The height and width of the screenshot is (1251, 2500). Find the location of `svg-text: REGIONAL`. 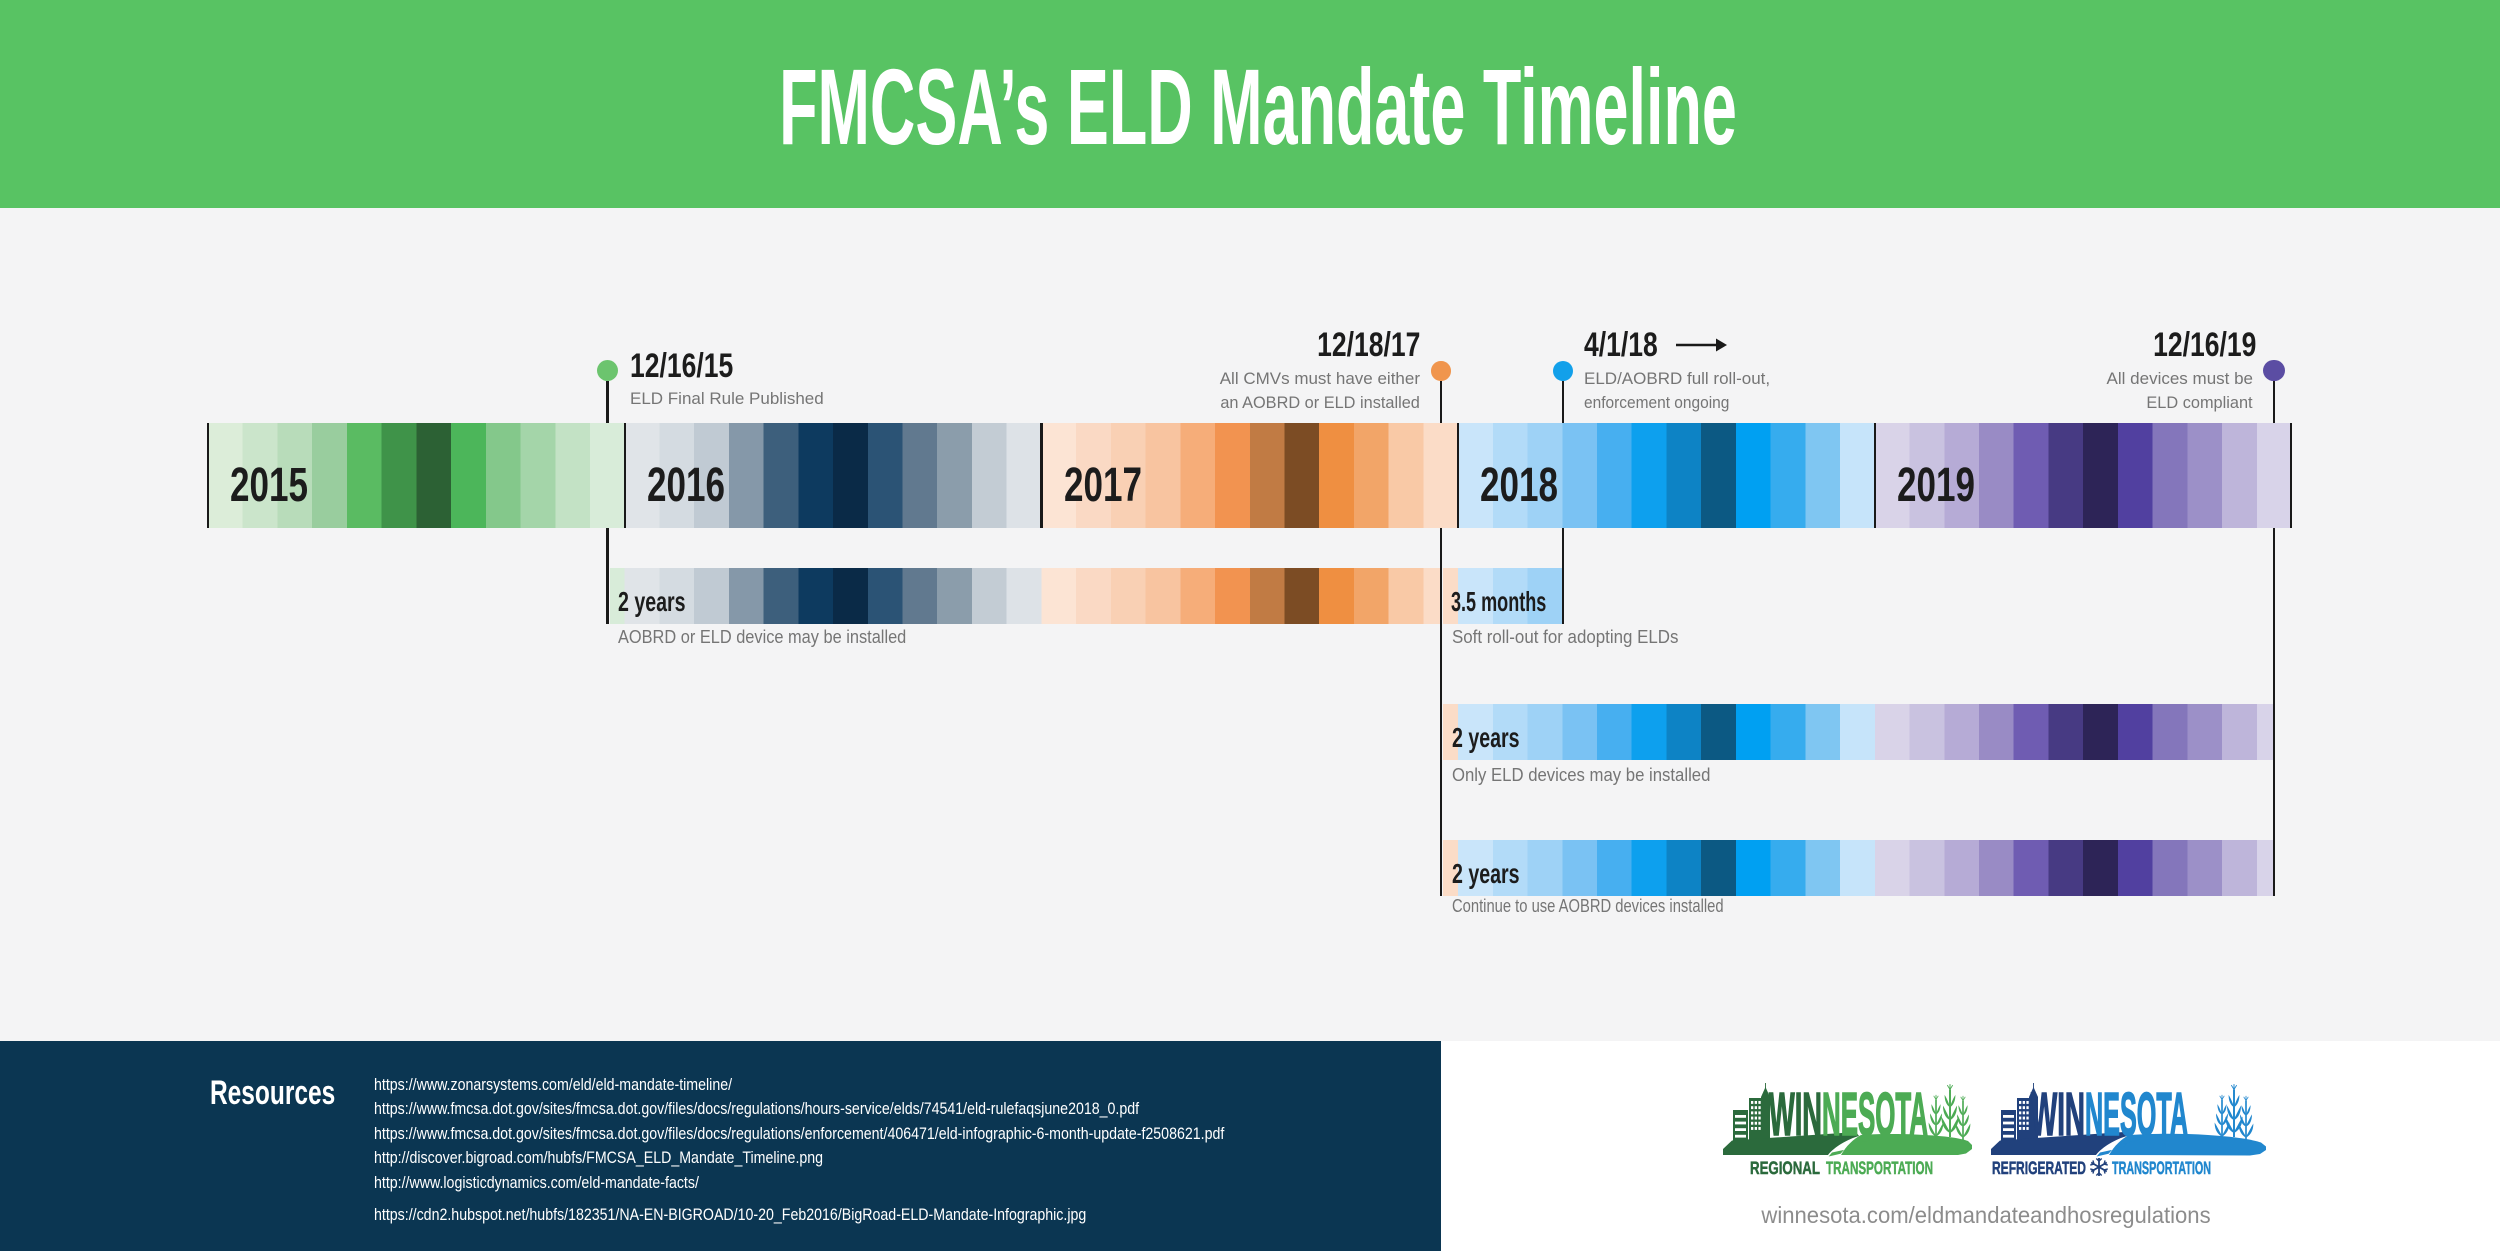

svg-text: REGIONAL is located at coordinates (1785, 1168).